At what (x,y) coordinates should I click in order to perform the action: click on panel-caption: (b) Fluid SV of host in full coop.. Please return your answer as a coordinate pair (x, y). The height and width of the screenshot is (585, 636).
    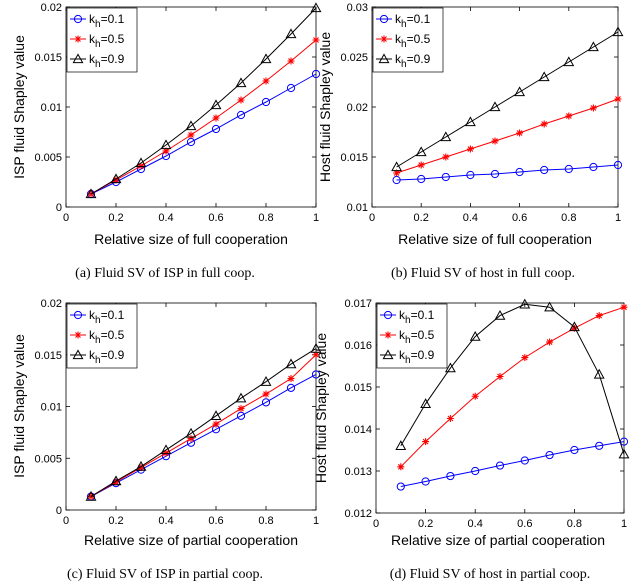
    Looking at the image, I should click on (483, 273).